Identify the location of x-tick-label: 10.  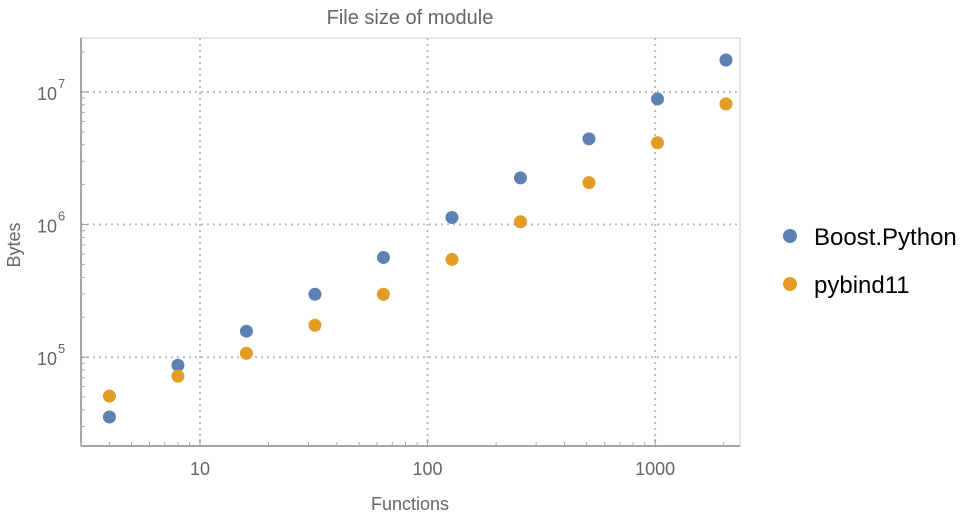
(200, 469).